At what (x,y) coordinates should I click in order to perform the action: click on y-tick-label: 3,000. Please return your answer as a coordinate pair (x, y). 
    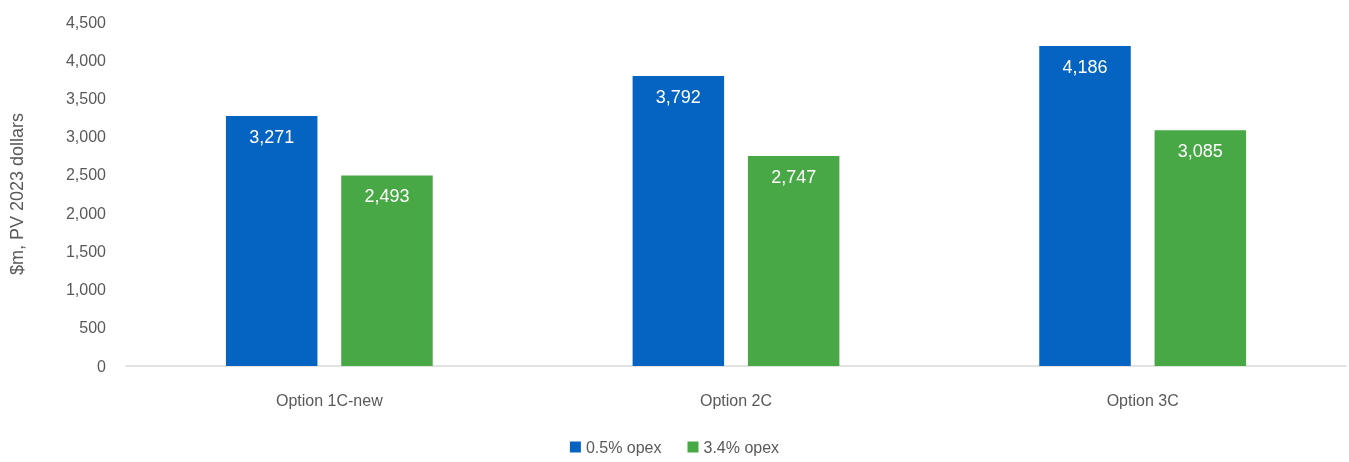
    Looking at the image, I should click on (86, 137).